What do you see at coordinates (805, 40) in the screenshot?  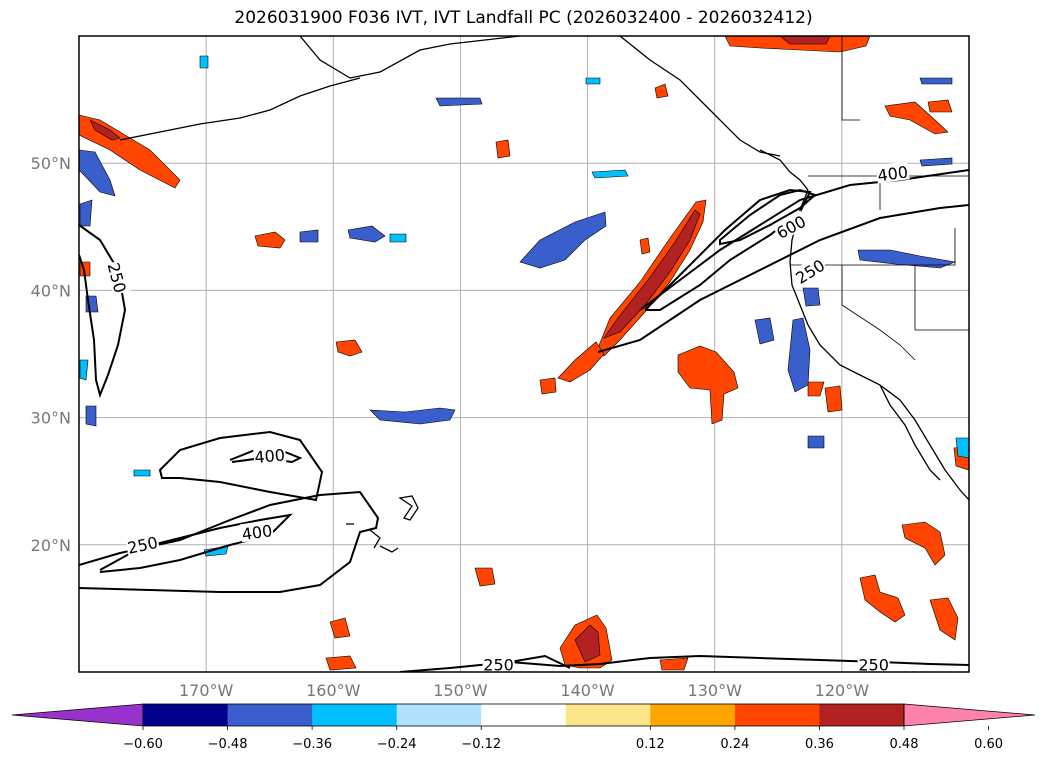 I see `pc-area-top-right-inner` at bounding box center [805, 40].